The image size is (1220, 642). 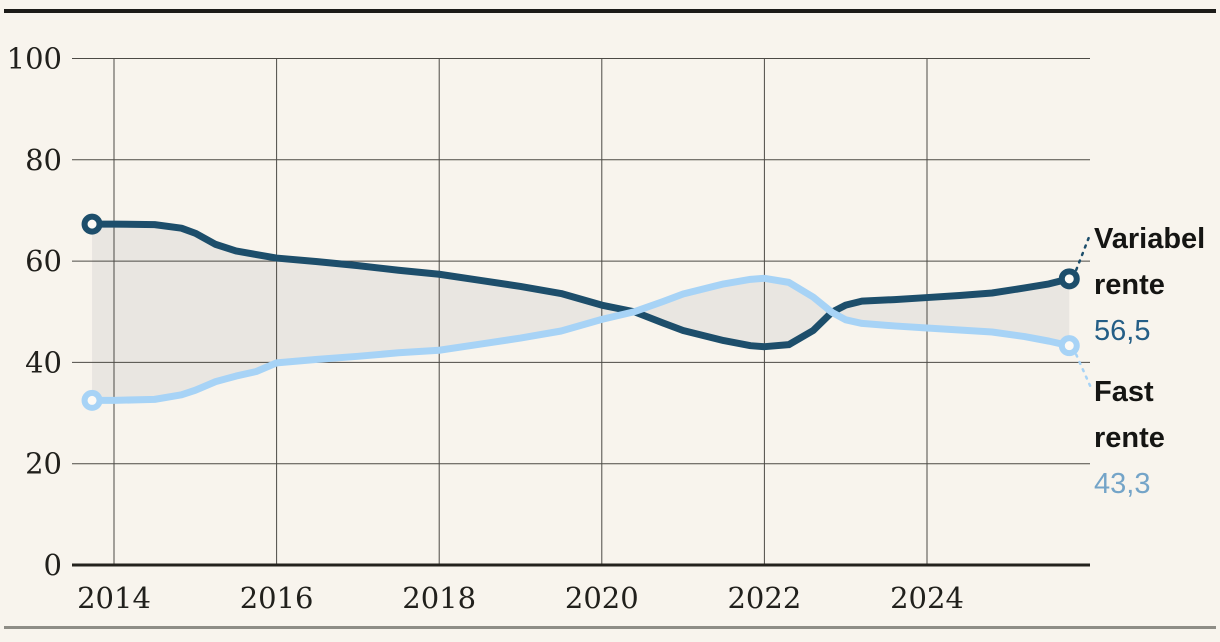 I want to click on legend-variabel-name-line1: Variabel, so click(x=1150, y=239).